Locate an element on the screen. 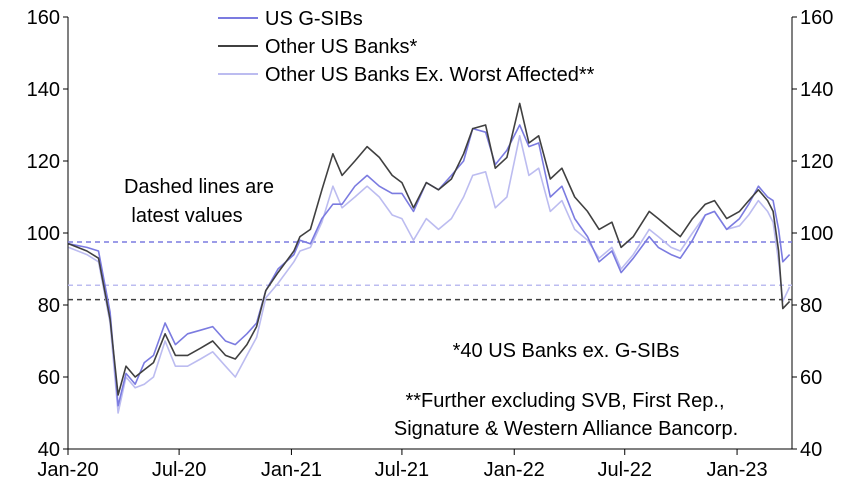  y-tick-label-left: 60 is located at coordinates (49, 378).